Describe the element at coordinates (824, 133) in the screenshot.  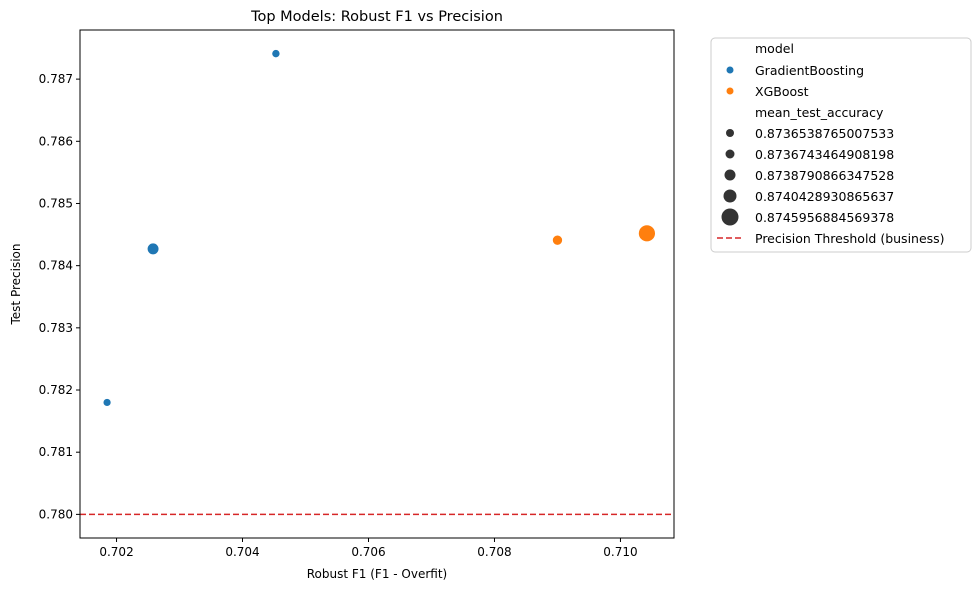
I see `legend-size-label-1: 0.8736538765007533` at that location.